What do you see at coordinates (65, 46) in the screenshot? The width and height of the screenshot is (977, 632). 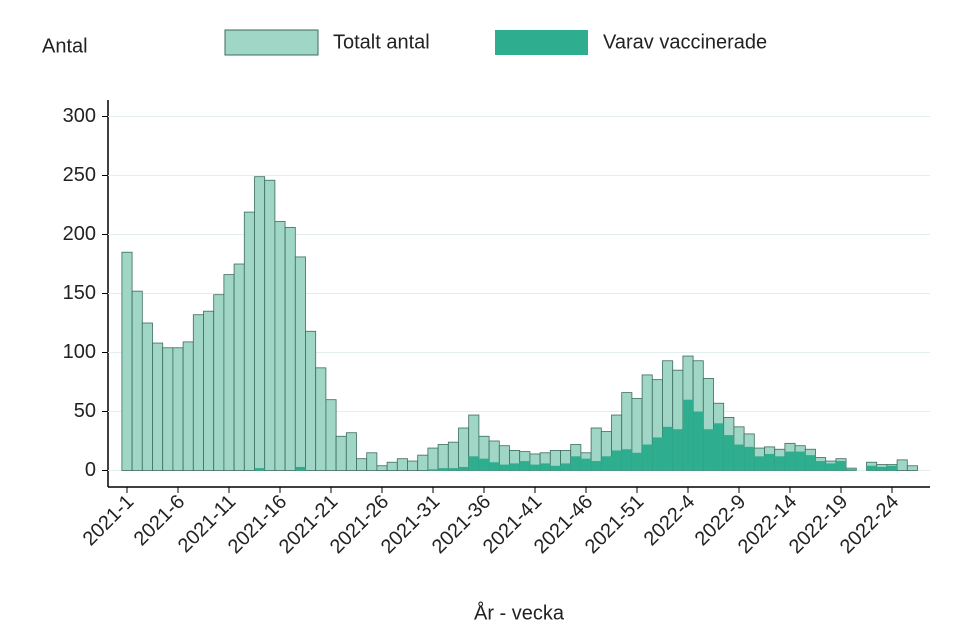 I see `y-axis-title: Antal` at bounding box center [65, 46].